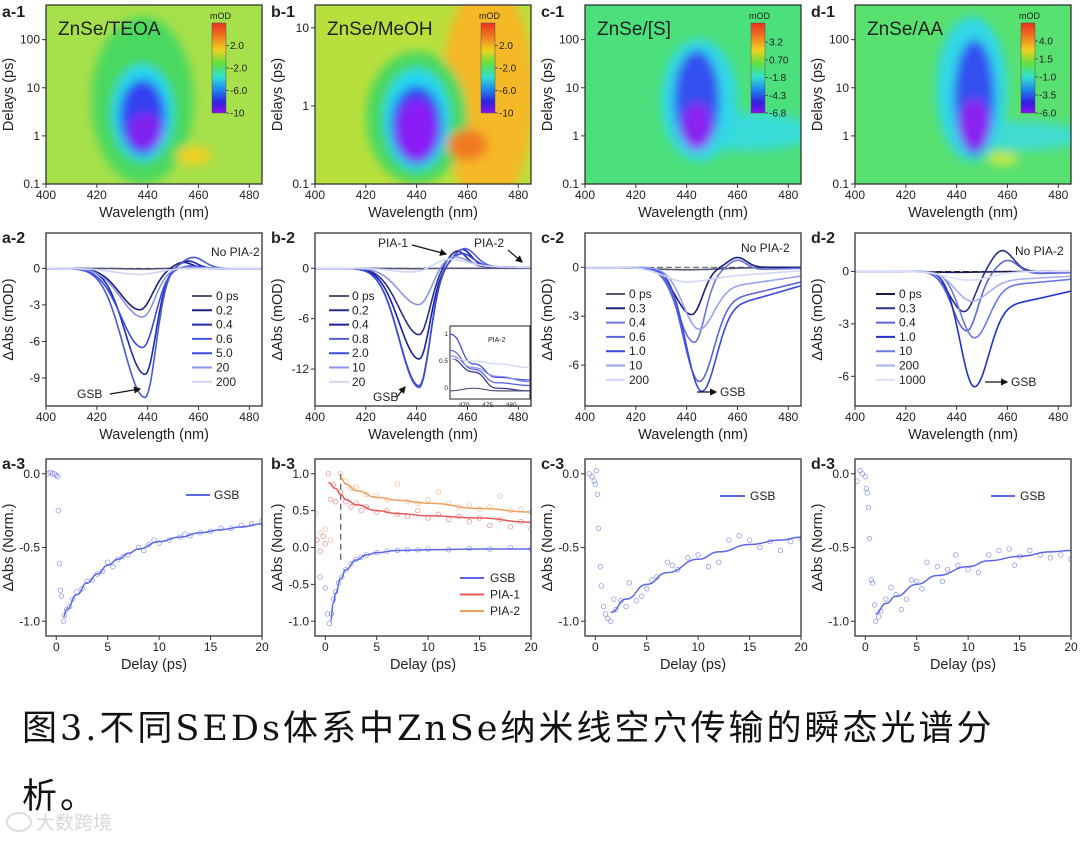 This screenshot has width=1080, height=843. I want to click on colorbar, so click(219, 68).